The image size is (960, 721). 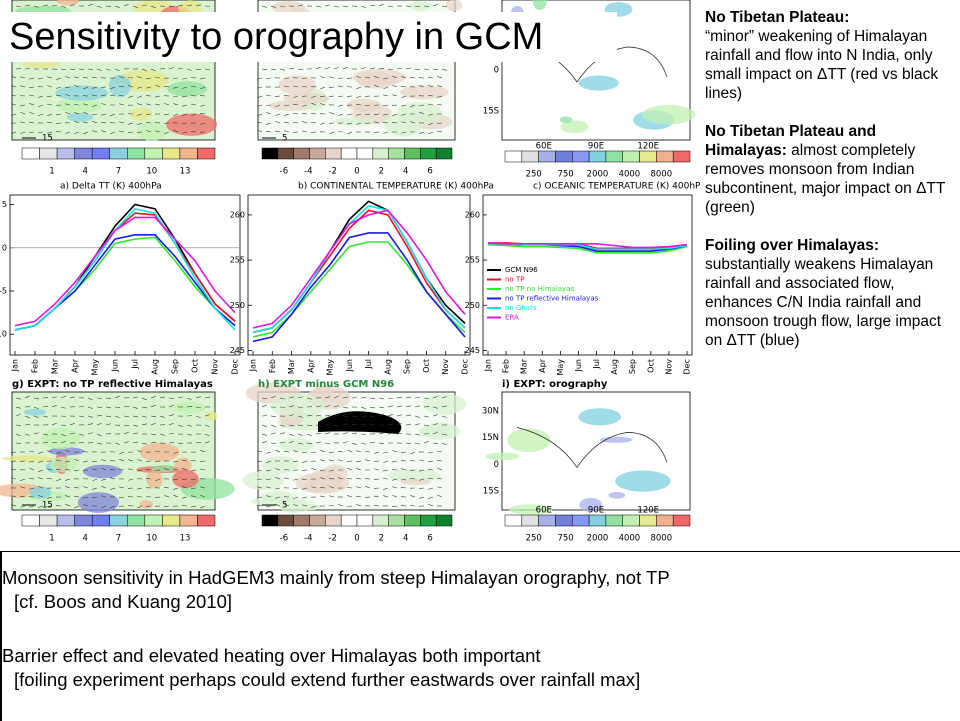 I want to click on x-tick-label: Aug, so click(x=387, y=367).